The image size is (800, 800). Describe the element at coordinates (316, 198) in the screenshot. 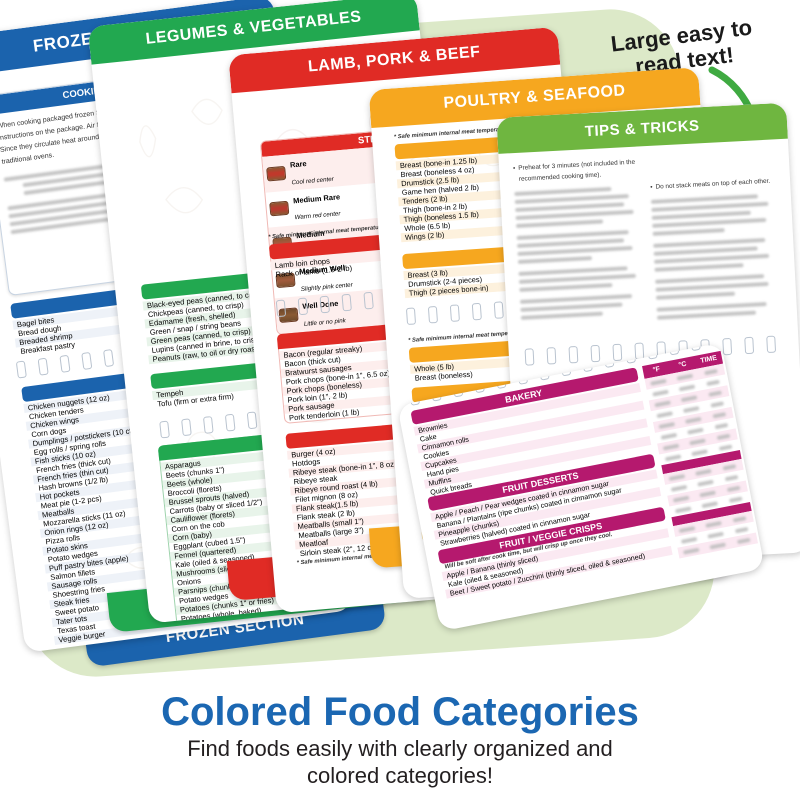

I see `steak-level-name: Medium Rare` at that location.